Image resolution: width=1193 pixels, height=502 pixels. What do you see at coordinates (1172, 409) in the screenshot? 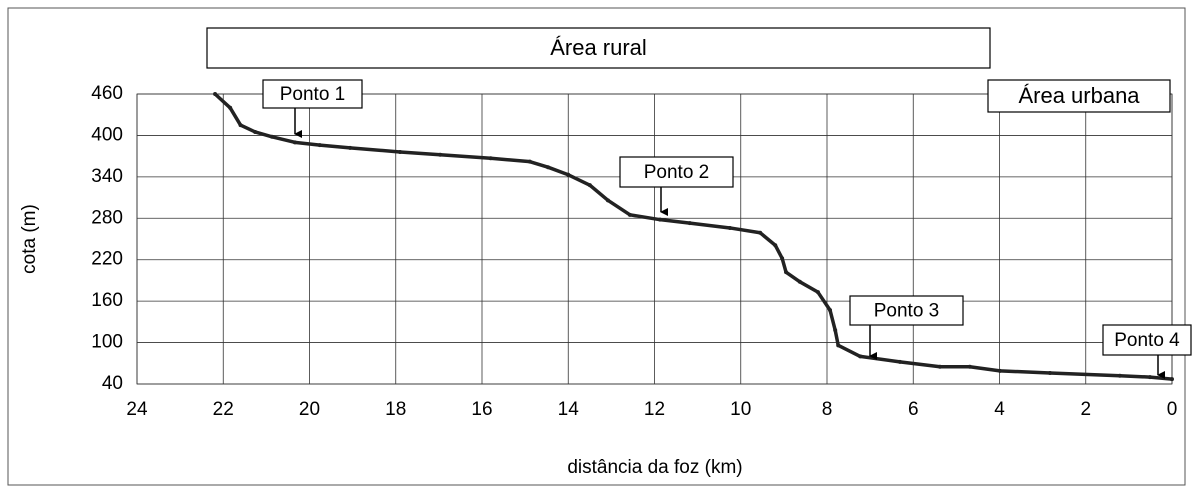
I see `x-tick-label: 0` at bounding box center [1172, 409].